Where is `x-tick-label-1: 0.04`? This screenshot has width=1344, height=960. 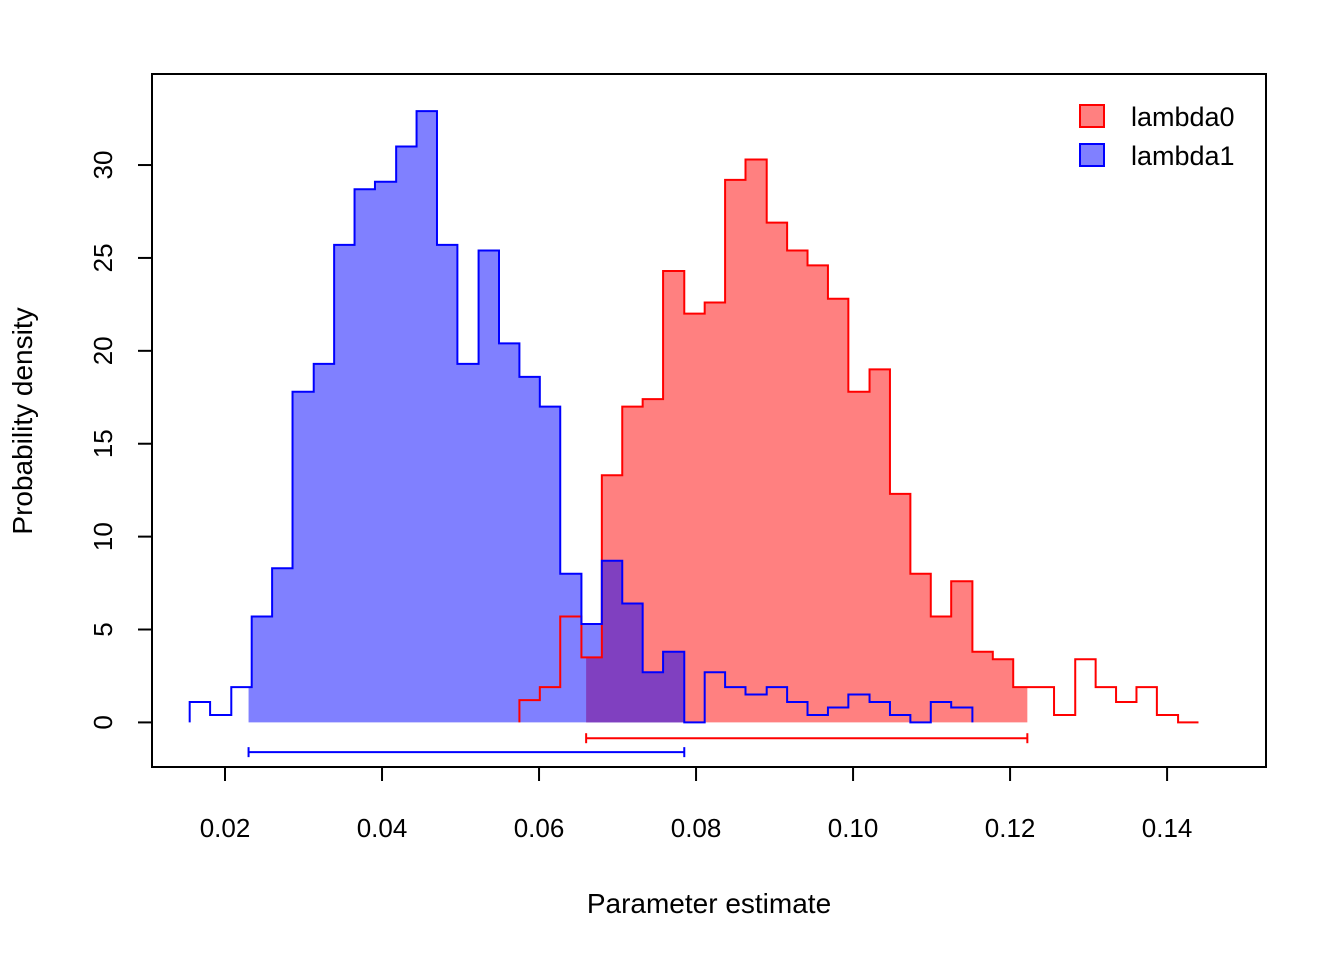
x-tick-label-1: 0.04 is located at coordinates (382, 828).